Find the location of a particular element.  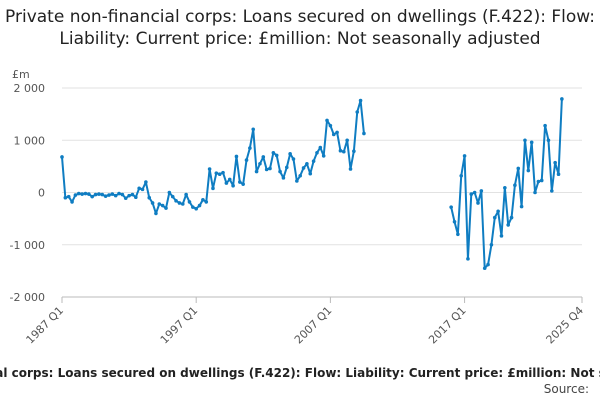

x-tick-label: 1987 Q1 is located at coordinates (45, 325).